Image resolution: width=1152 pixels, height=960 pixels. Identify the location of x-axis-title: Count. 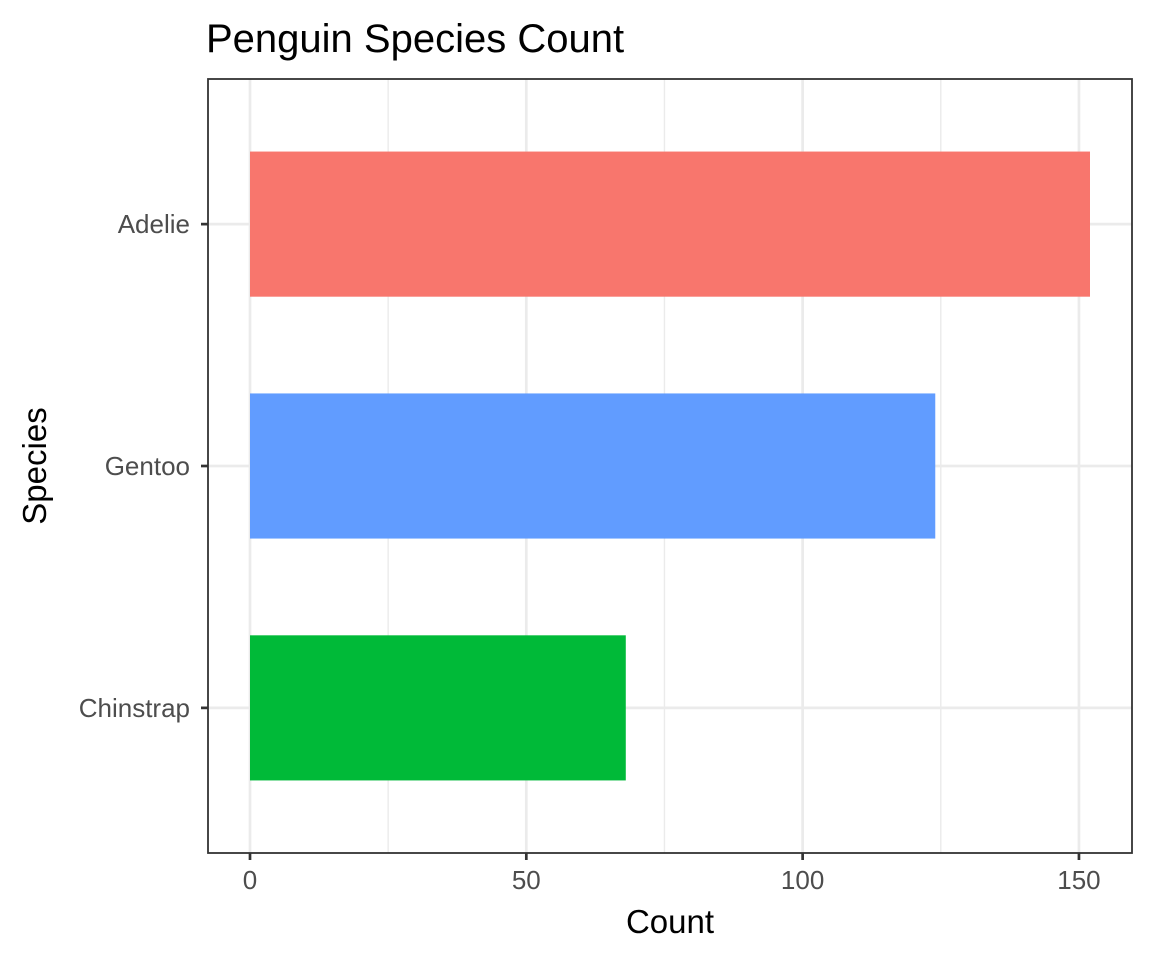
(670, 921).